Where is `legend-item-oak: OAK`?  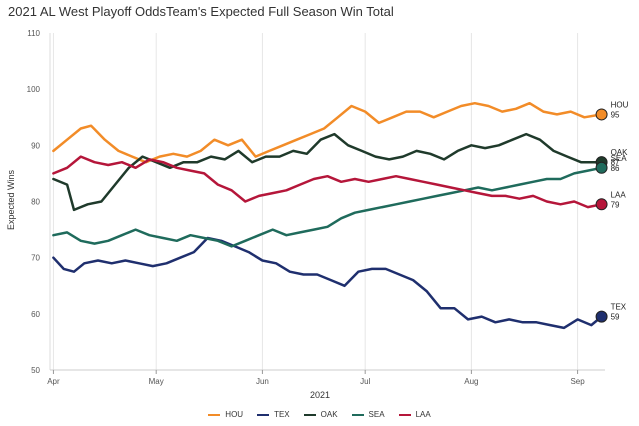 legend-item-oak: OAK is located at coordinates (320, 414).